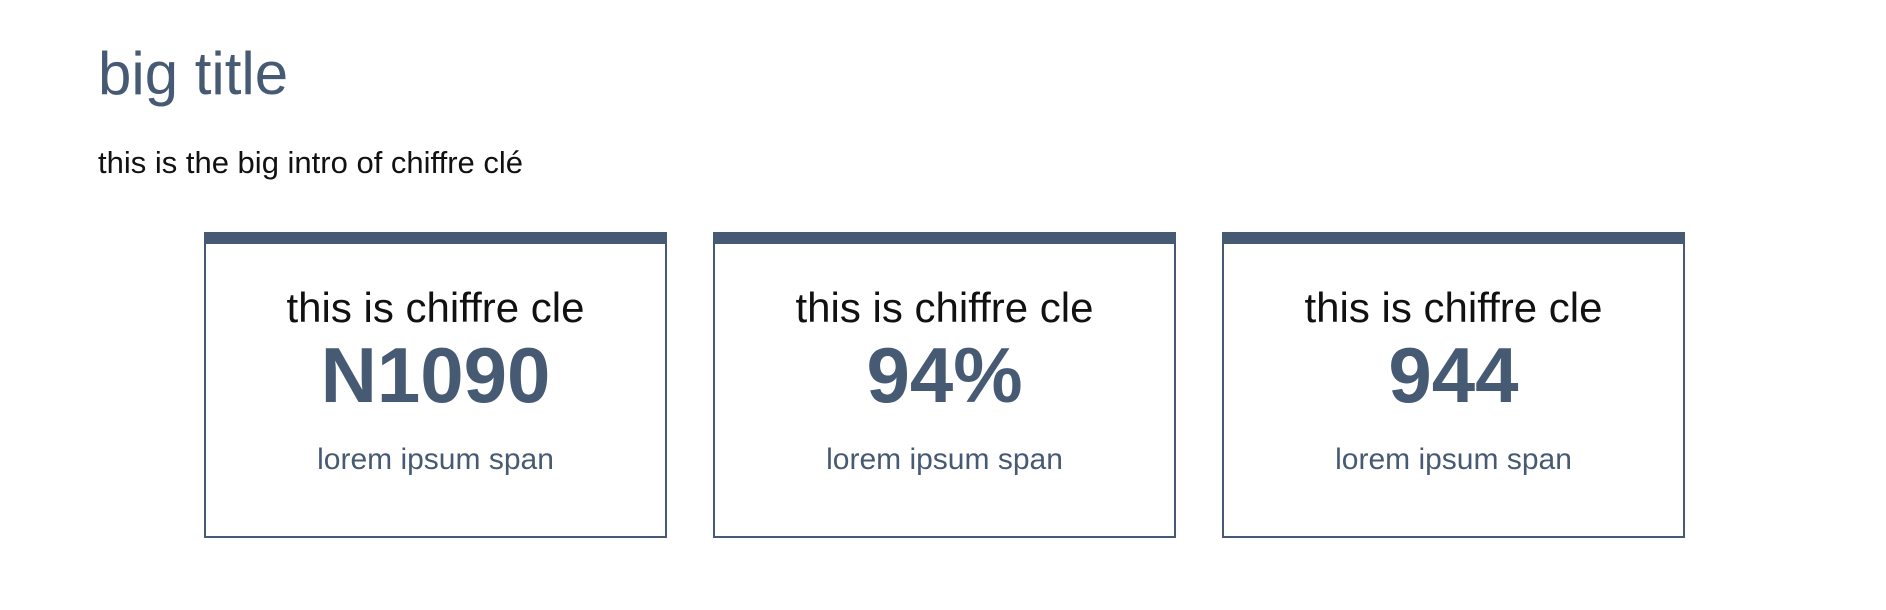  I want to click on key-figure-value: N1090, so click(435, 375).